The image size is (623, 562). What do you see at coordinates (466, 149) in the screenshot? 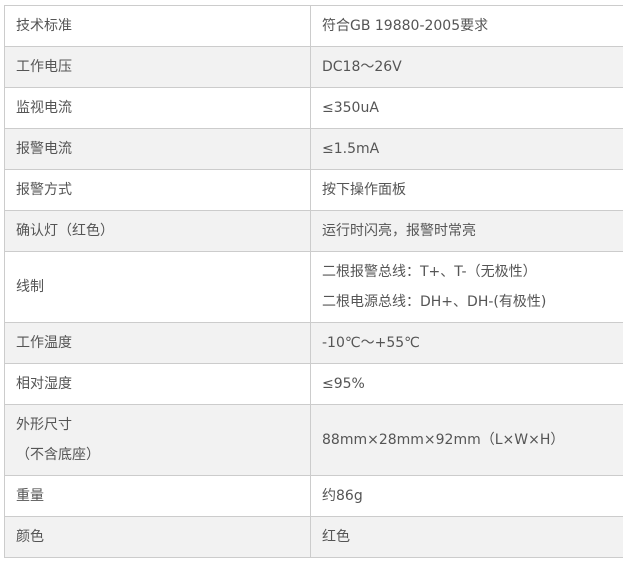
I see `spec-value: ≤1.5mA` at bounding box center [466, 149].